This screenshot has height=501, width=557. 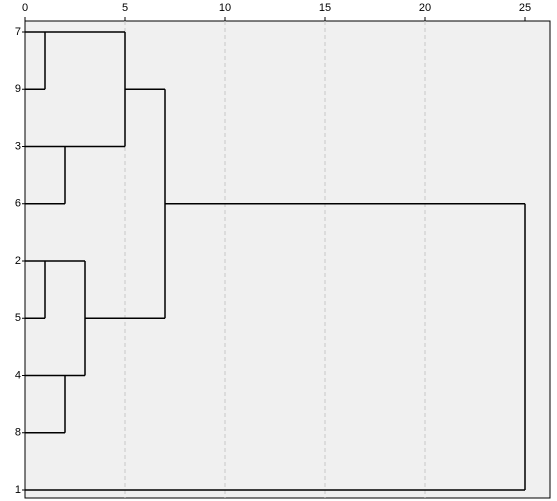 What do you see at coordinates (18, 32) in the screenshot?
I see `leaf-label: 7` at bounding box center [18, 32].